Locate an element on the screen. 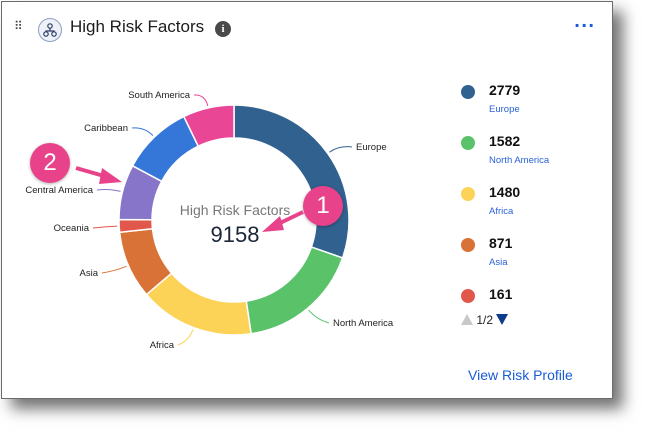 The width and height of the screenshot is (645, 430). legend-pager: 1/2 is located at coordinates (485, 320).